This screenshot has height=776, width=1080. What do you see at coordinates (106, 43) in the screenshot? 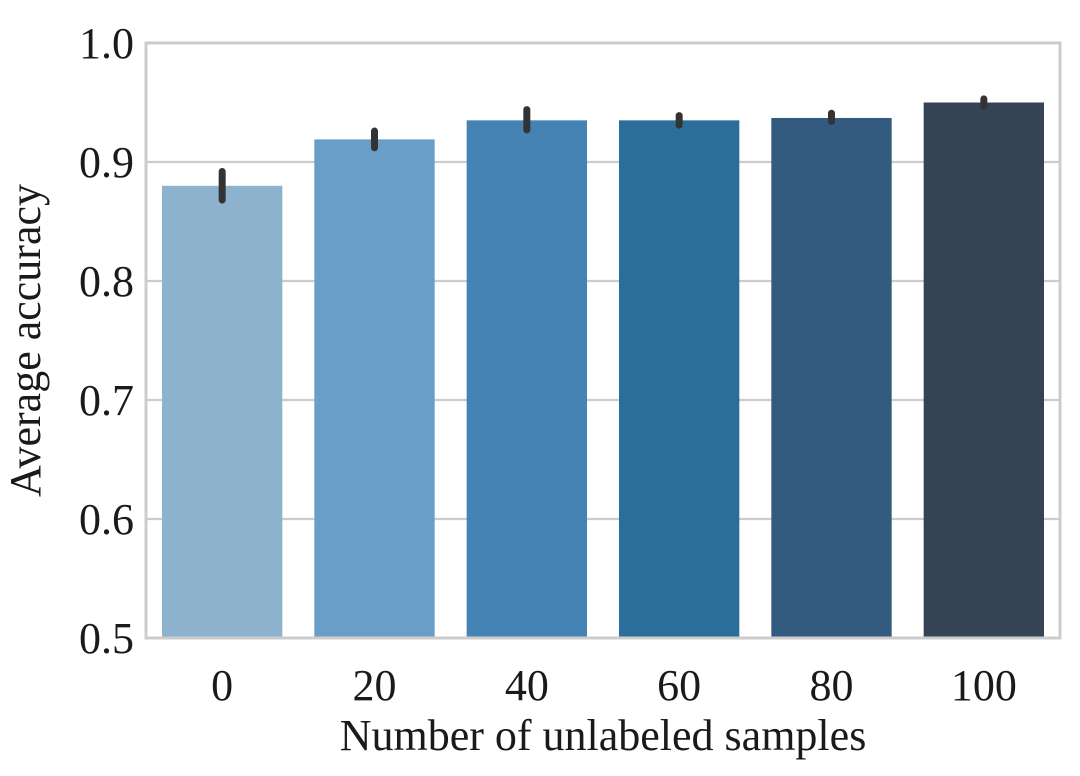
I see `y-tick-label: 1.0` at bounding box center [106, 43].